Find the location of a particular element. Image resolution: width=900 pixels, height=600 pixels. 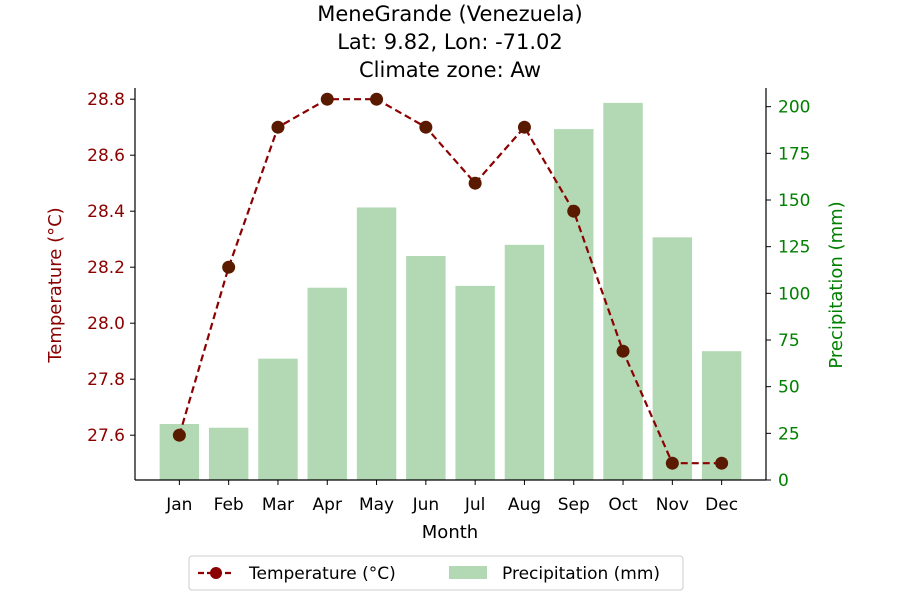

legend-precipitation-swatch is located at coordinates (468, 572).